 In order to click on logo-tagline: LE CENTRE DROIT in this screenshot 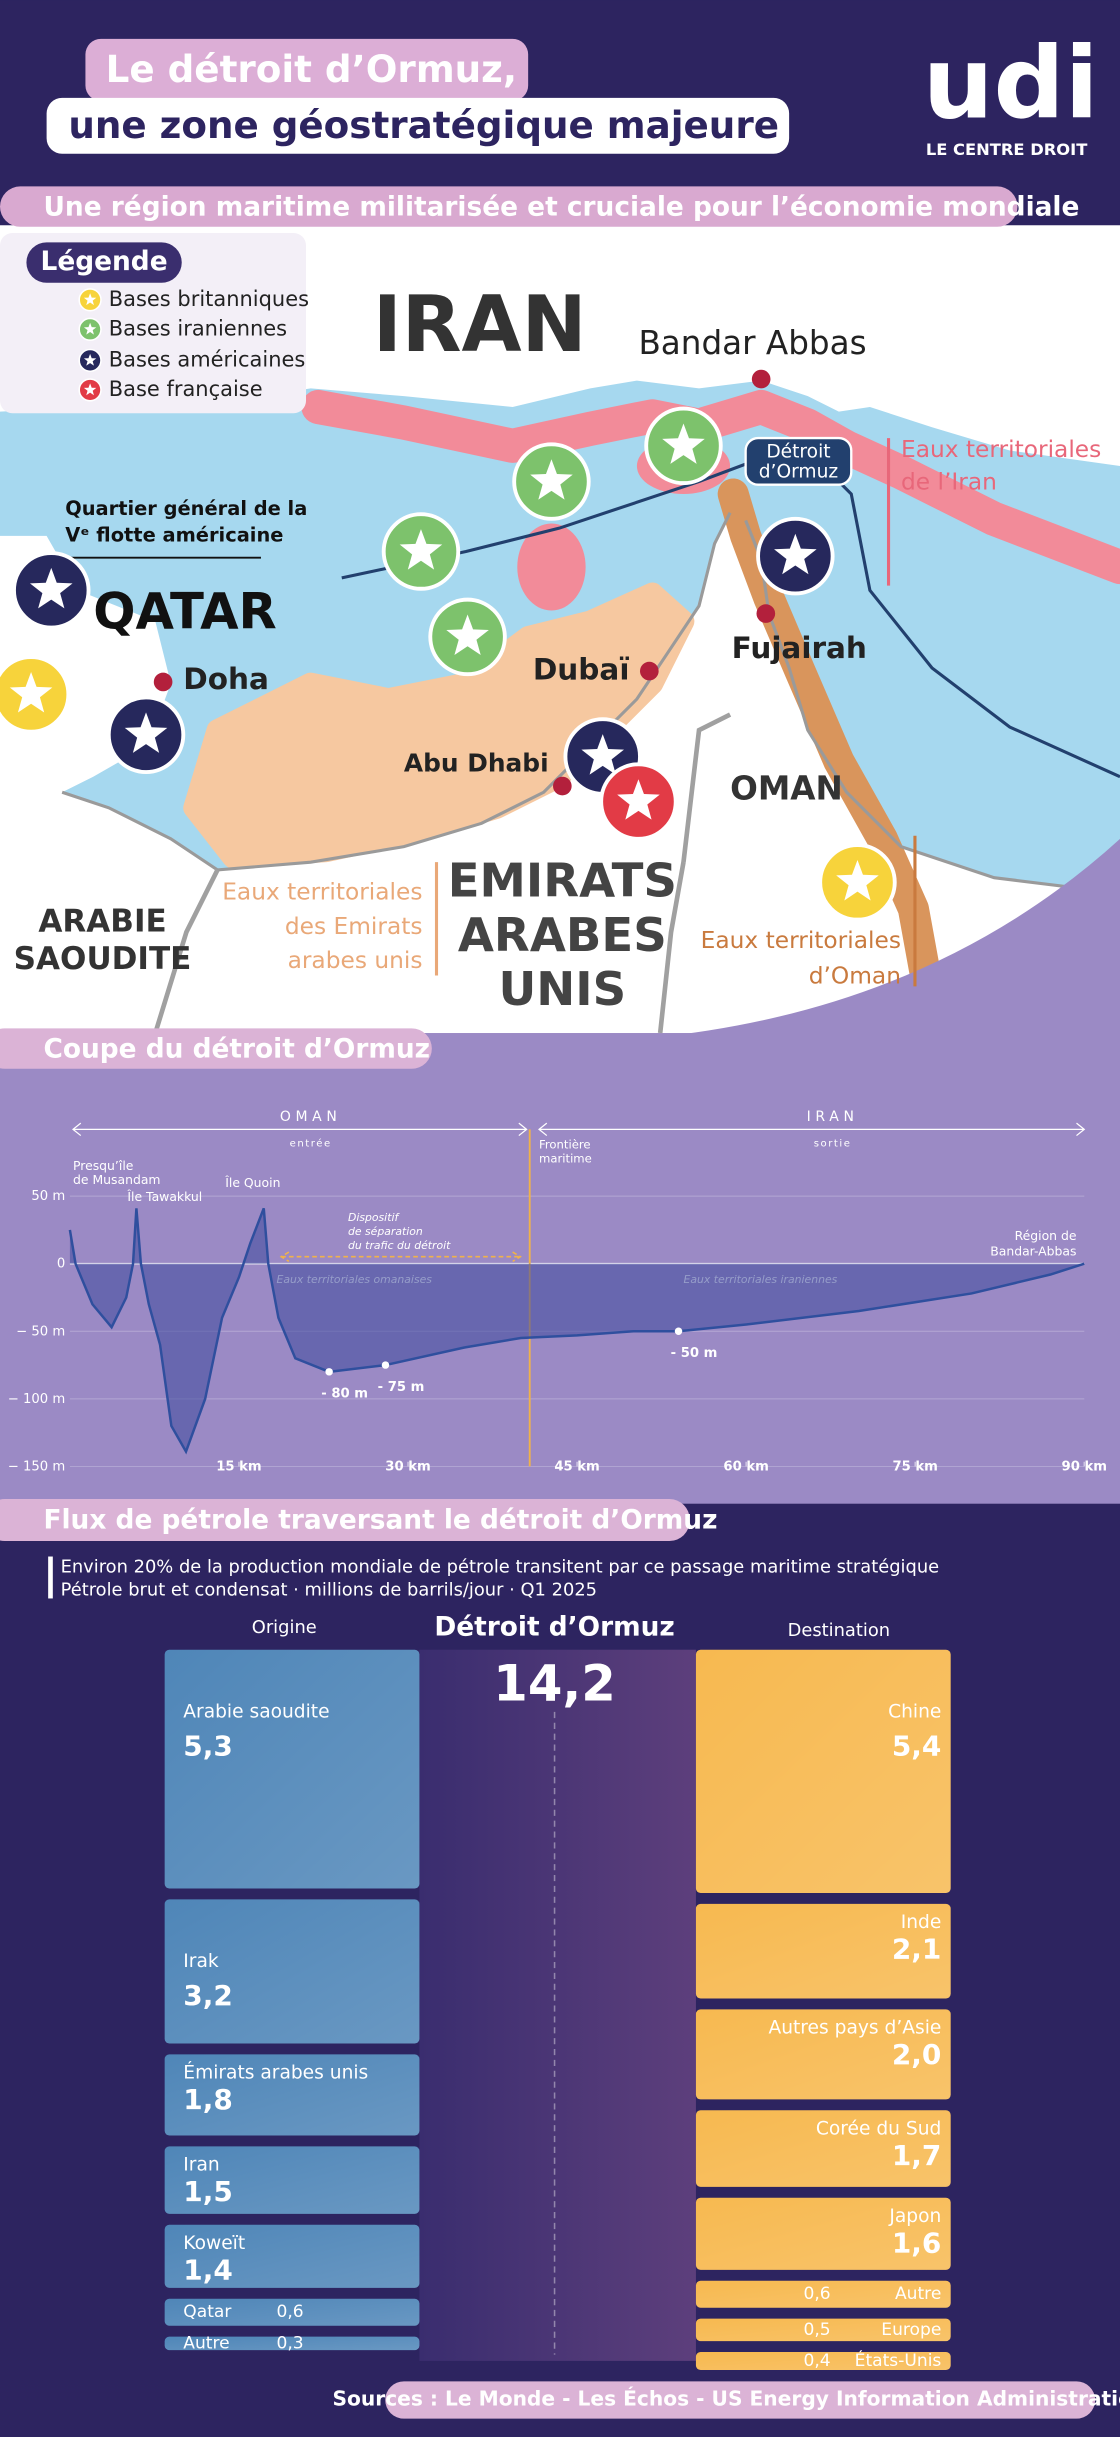, I will do `click(1007, 149)`.